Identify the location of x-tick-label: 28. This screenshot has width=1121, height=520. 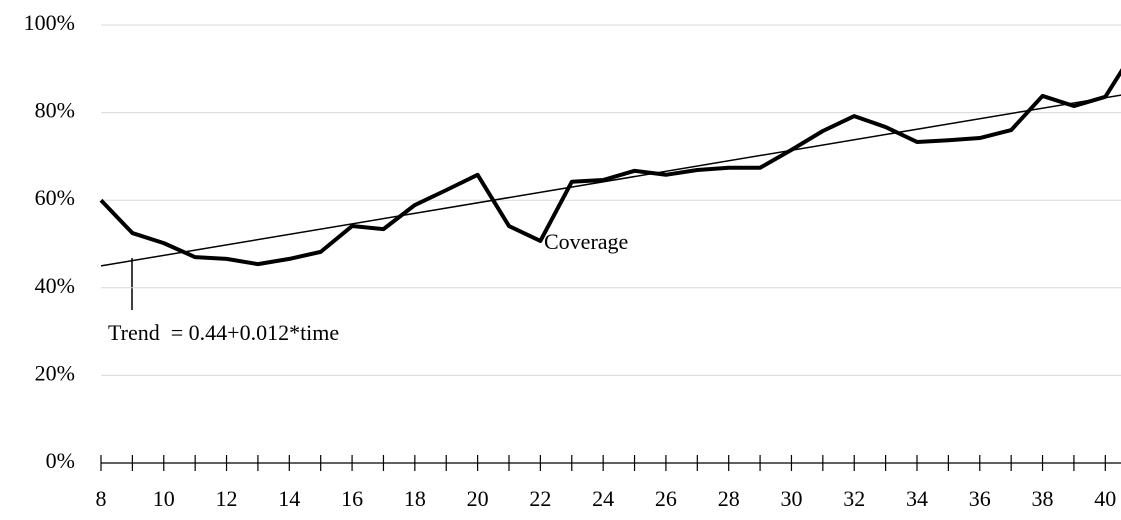
(729, 498).